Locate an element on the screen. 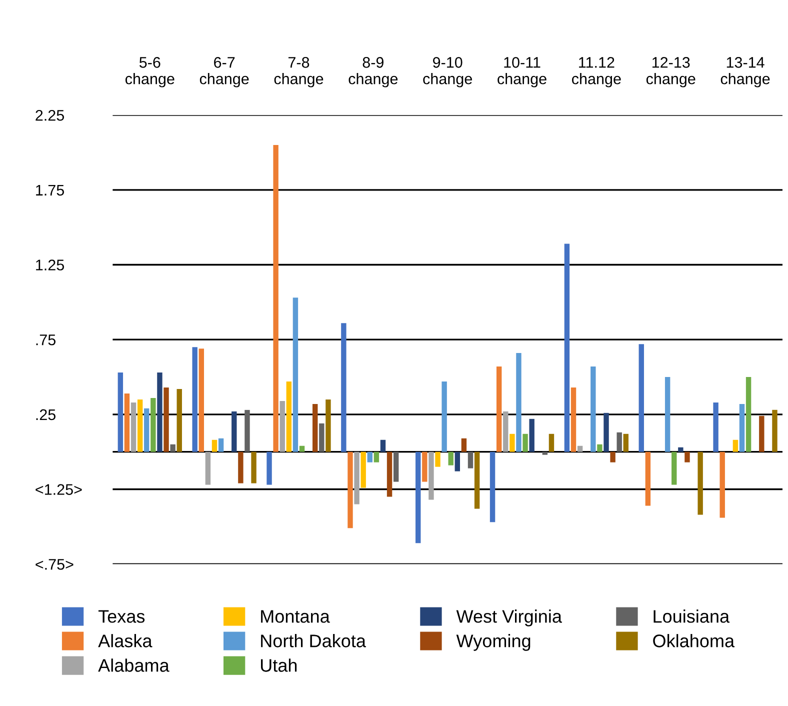 The image size is (788, 706). y-tick-label: 1.25 is located at coordinates (50, 265).